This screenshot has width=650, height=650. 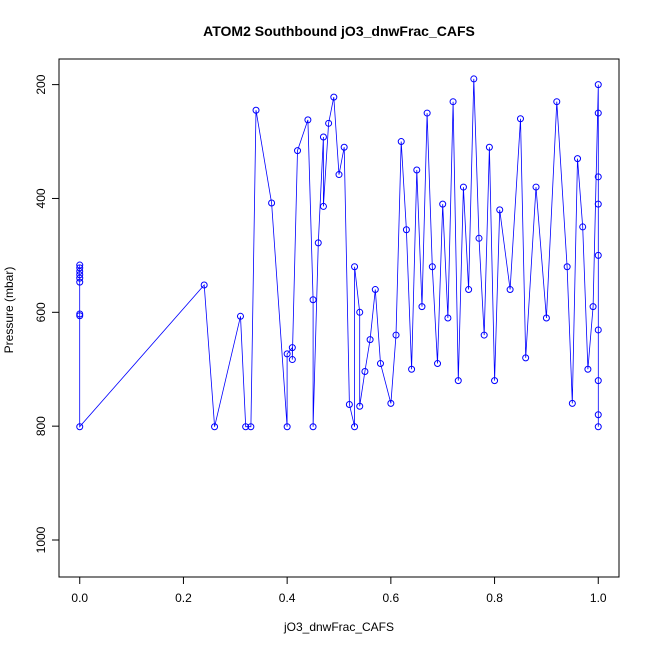 What do you see at coordinates (41, 198) in the screenshot?
I see `y-tick-label: 400` at bounding box center [41, 198].